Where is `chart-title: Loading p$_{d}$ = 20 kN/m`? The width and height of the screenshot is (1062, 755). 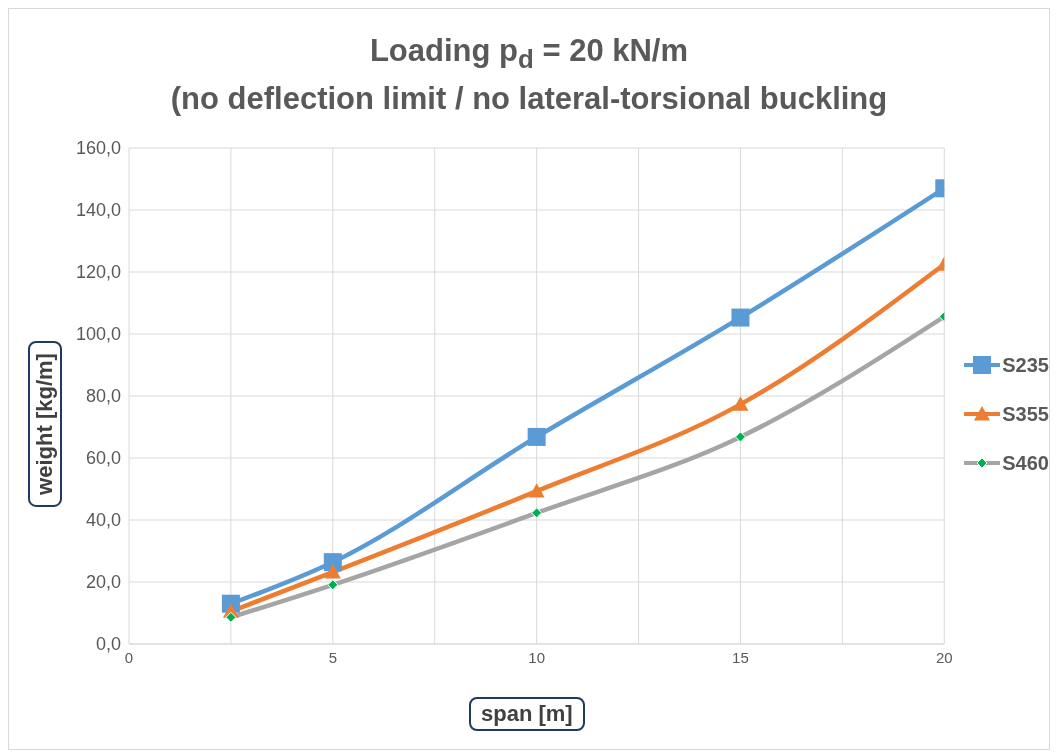 chart-title: Loading p$_{d}$ = 20 kN/m is located at coordinates (529, 54).